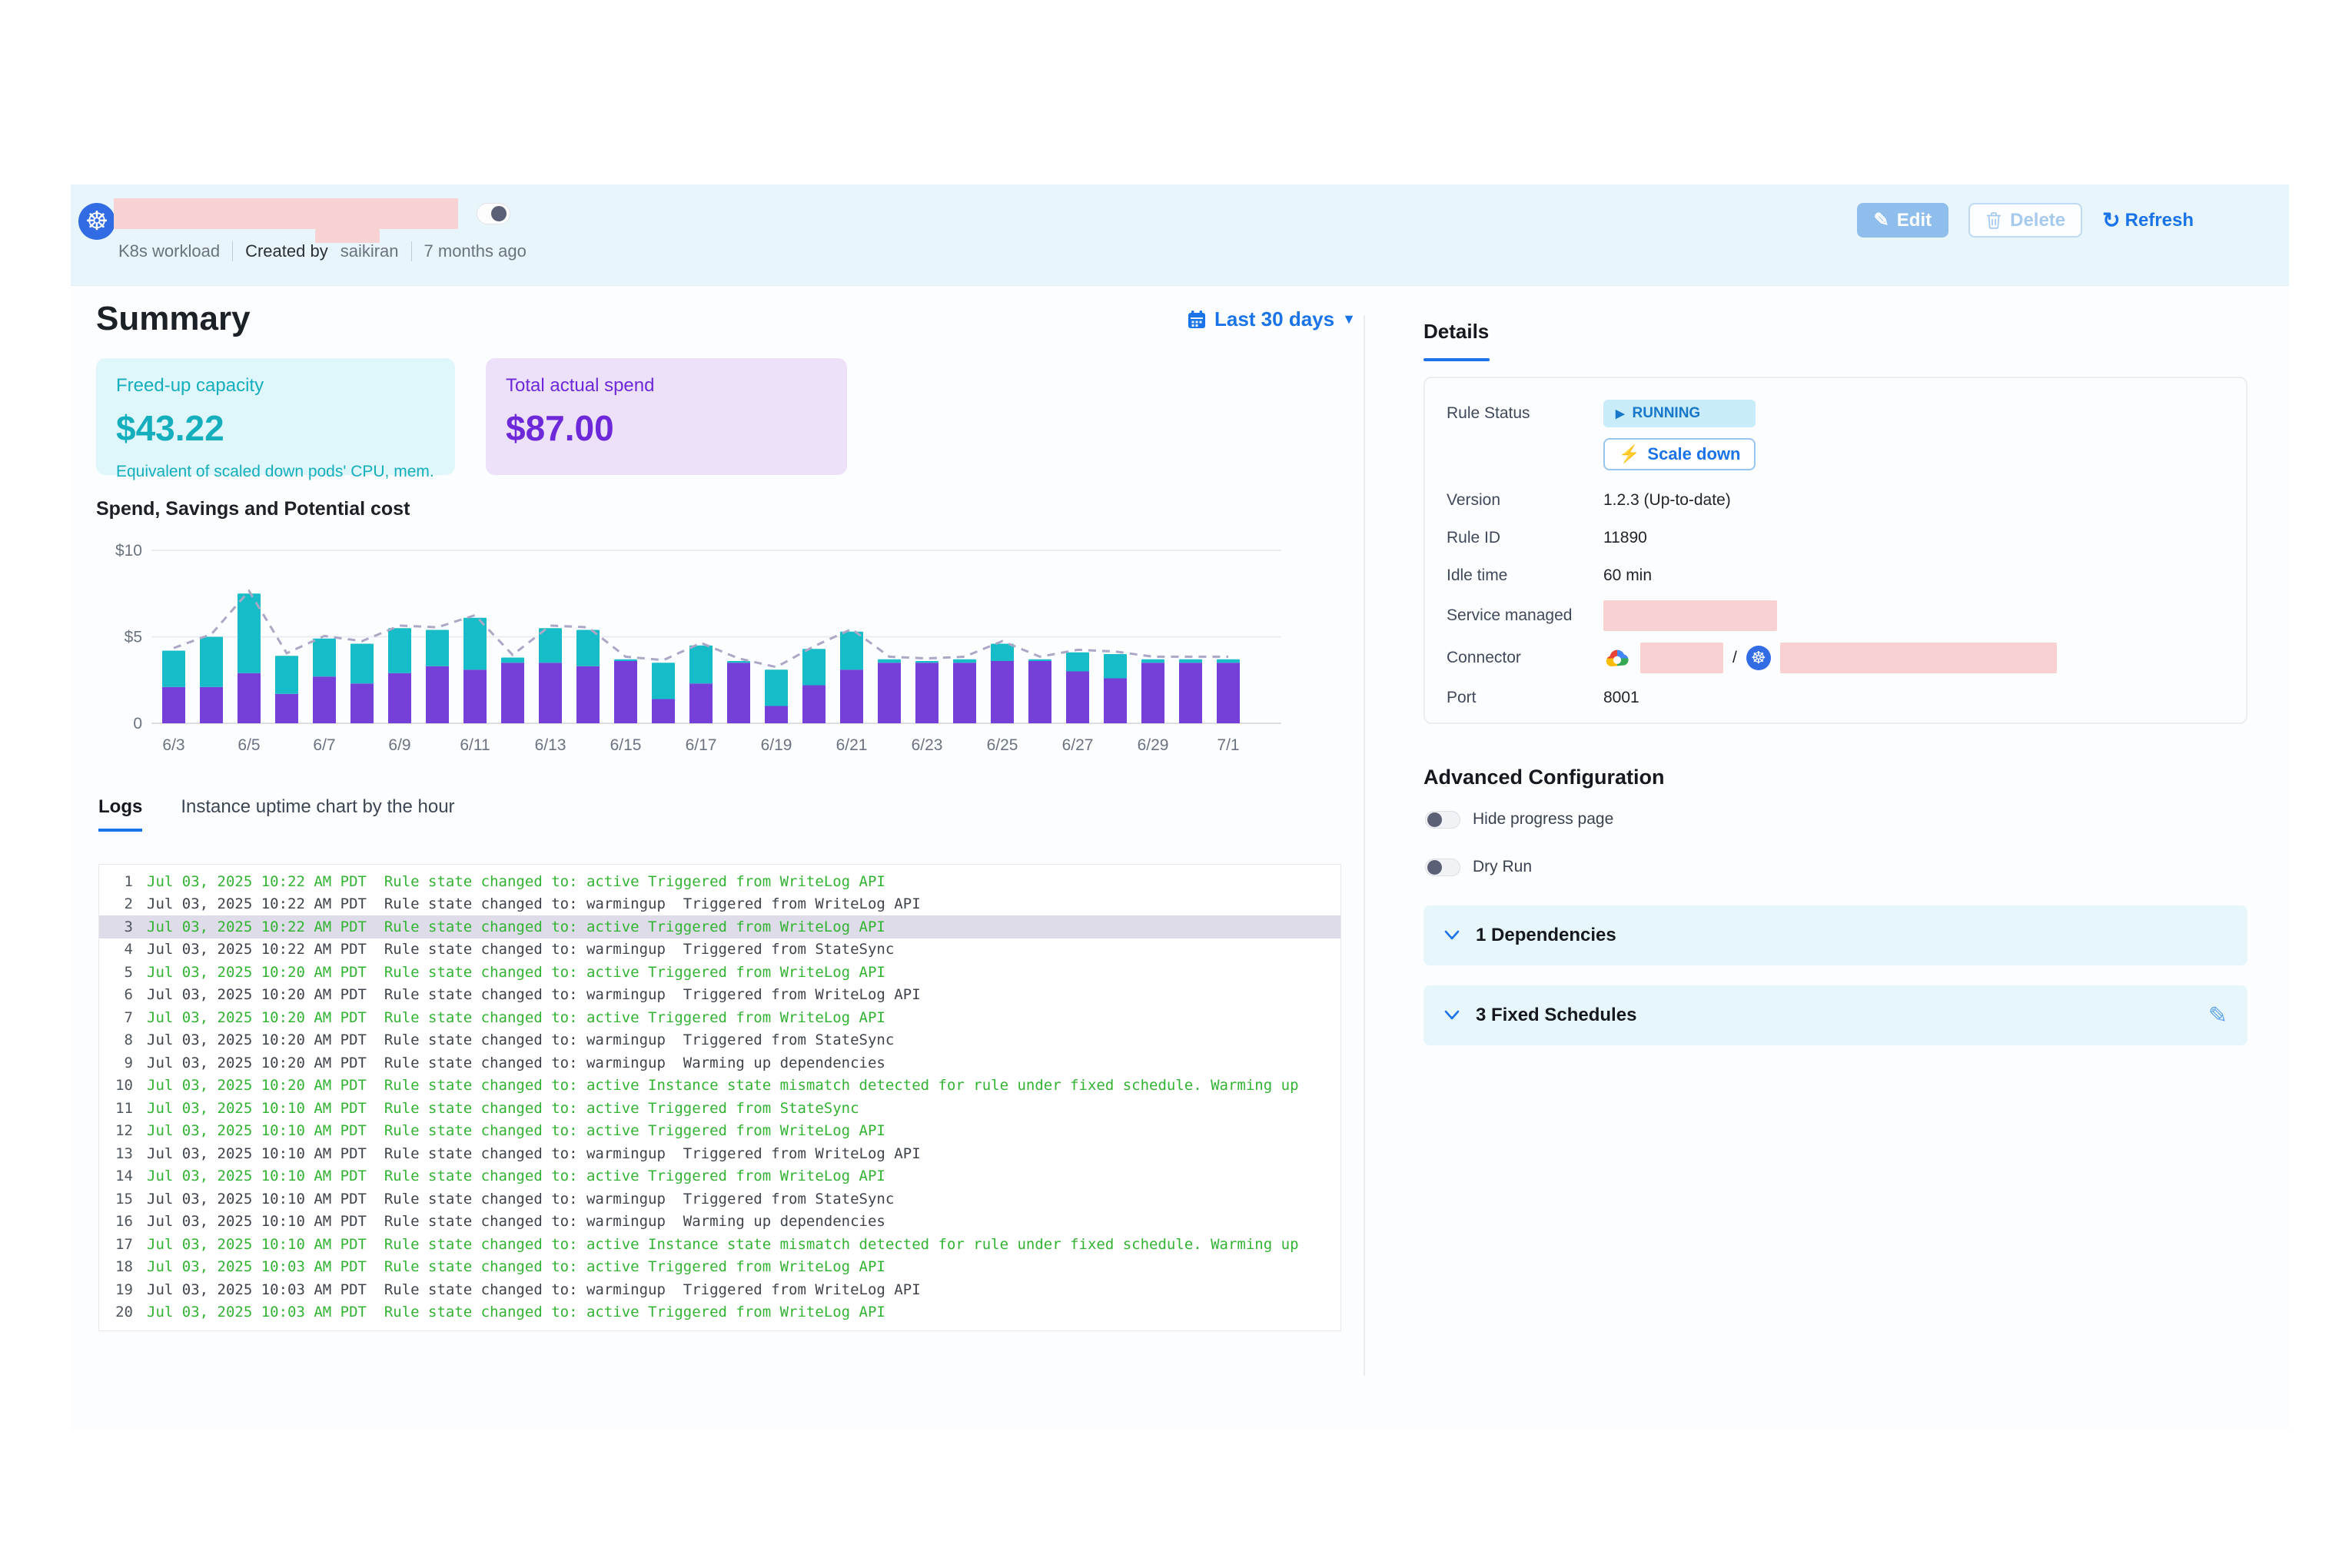 This screenshot has height=1568, width=2352. What do you see at coordinates (1836, 435) in the screenshot?
I see `rule-status-row: Rule Status ▶ RUNNING ⚡ Scale down` at bounding box center [1836, 435].